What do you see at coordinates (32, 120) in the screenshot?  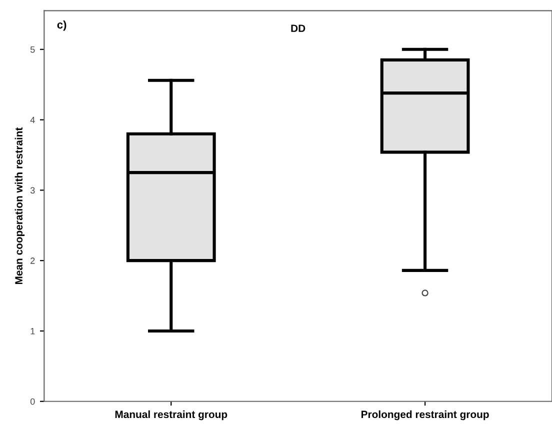 I see `y-tick-label: 4` at bounding box center [32, 120].